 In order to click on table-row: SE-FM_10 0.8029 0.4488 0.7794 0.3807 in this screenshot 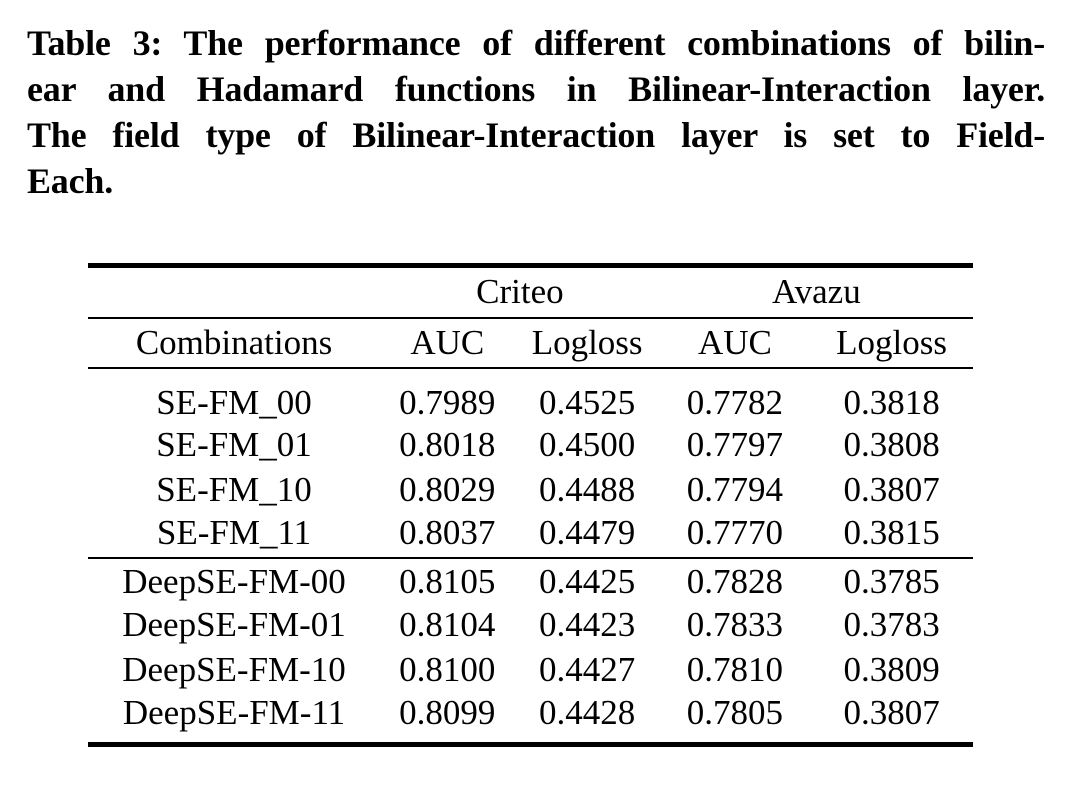, I will do `click(530, 490)`.